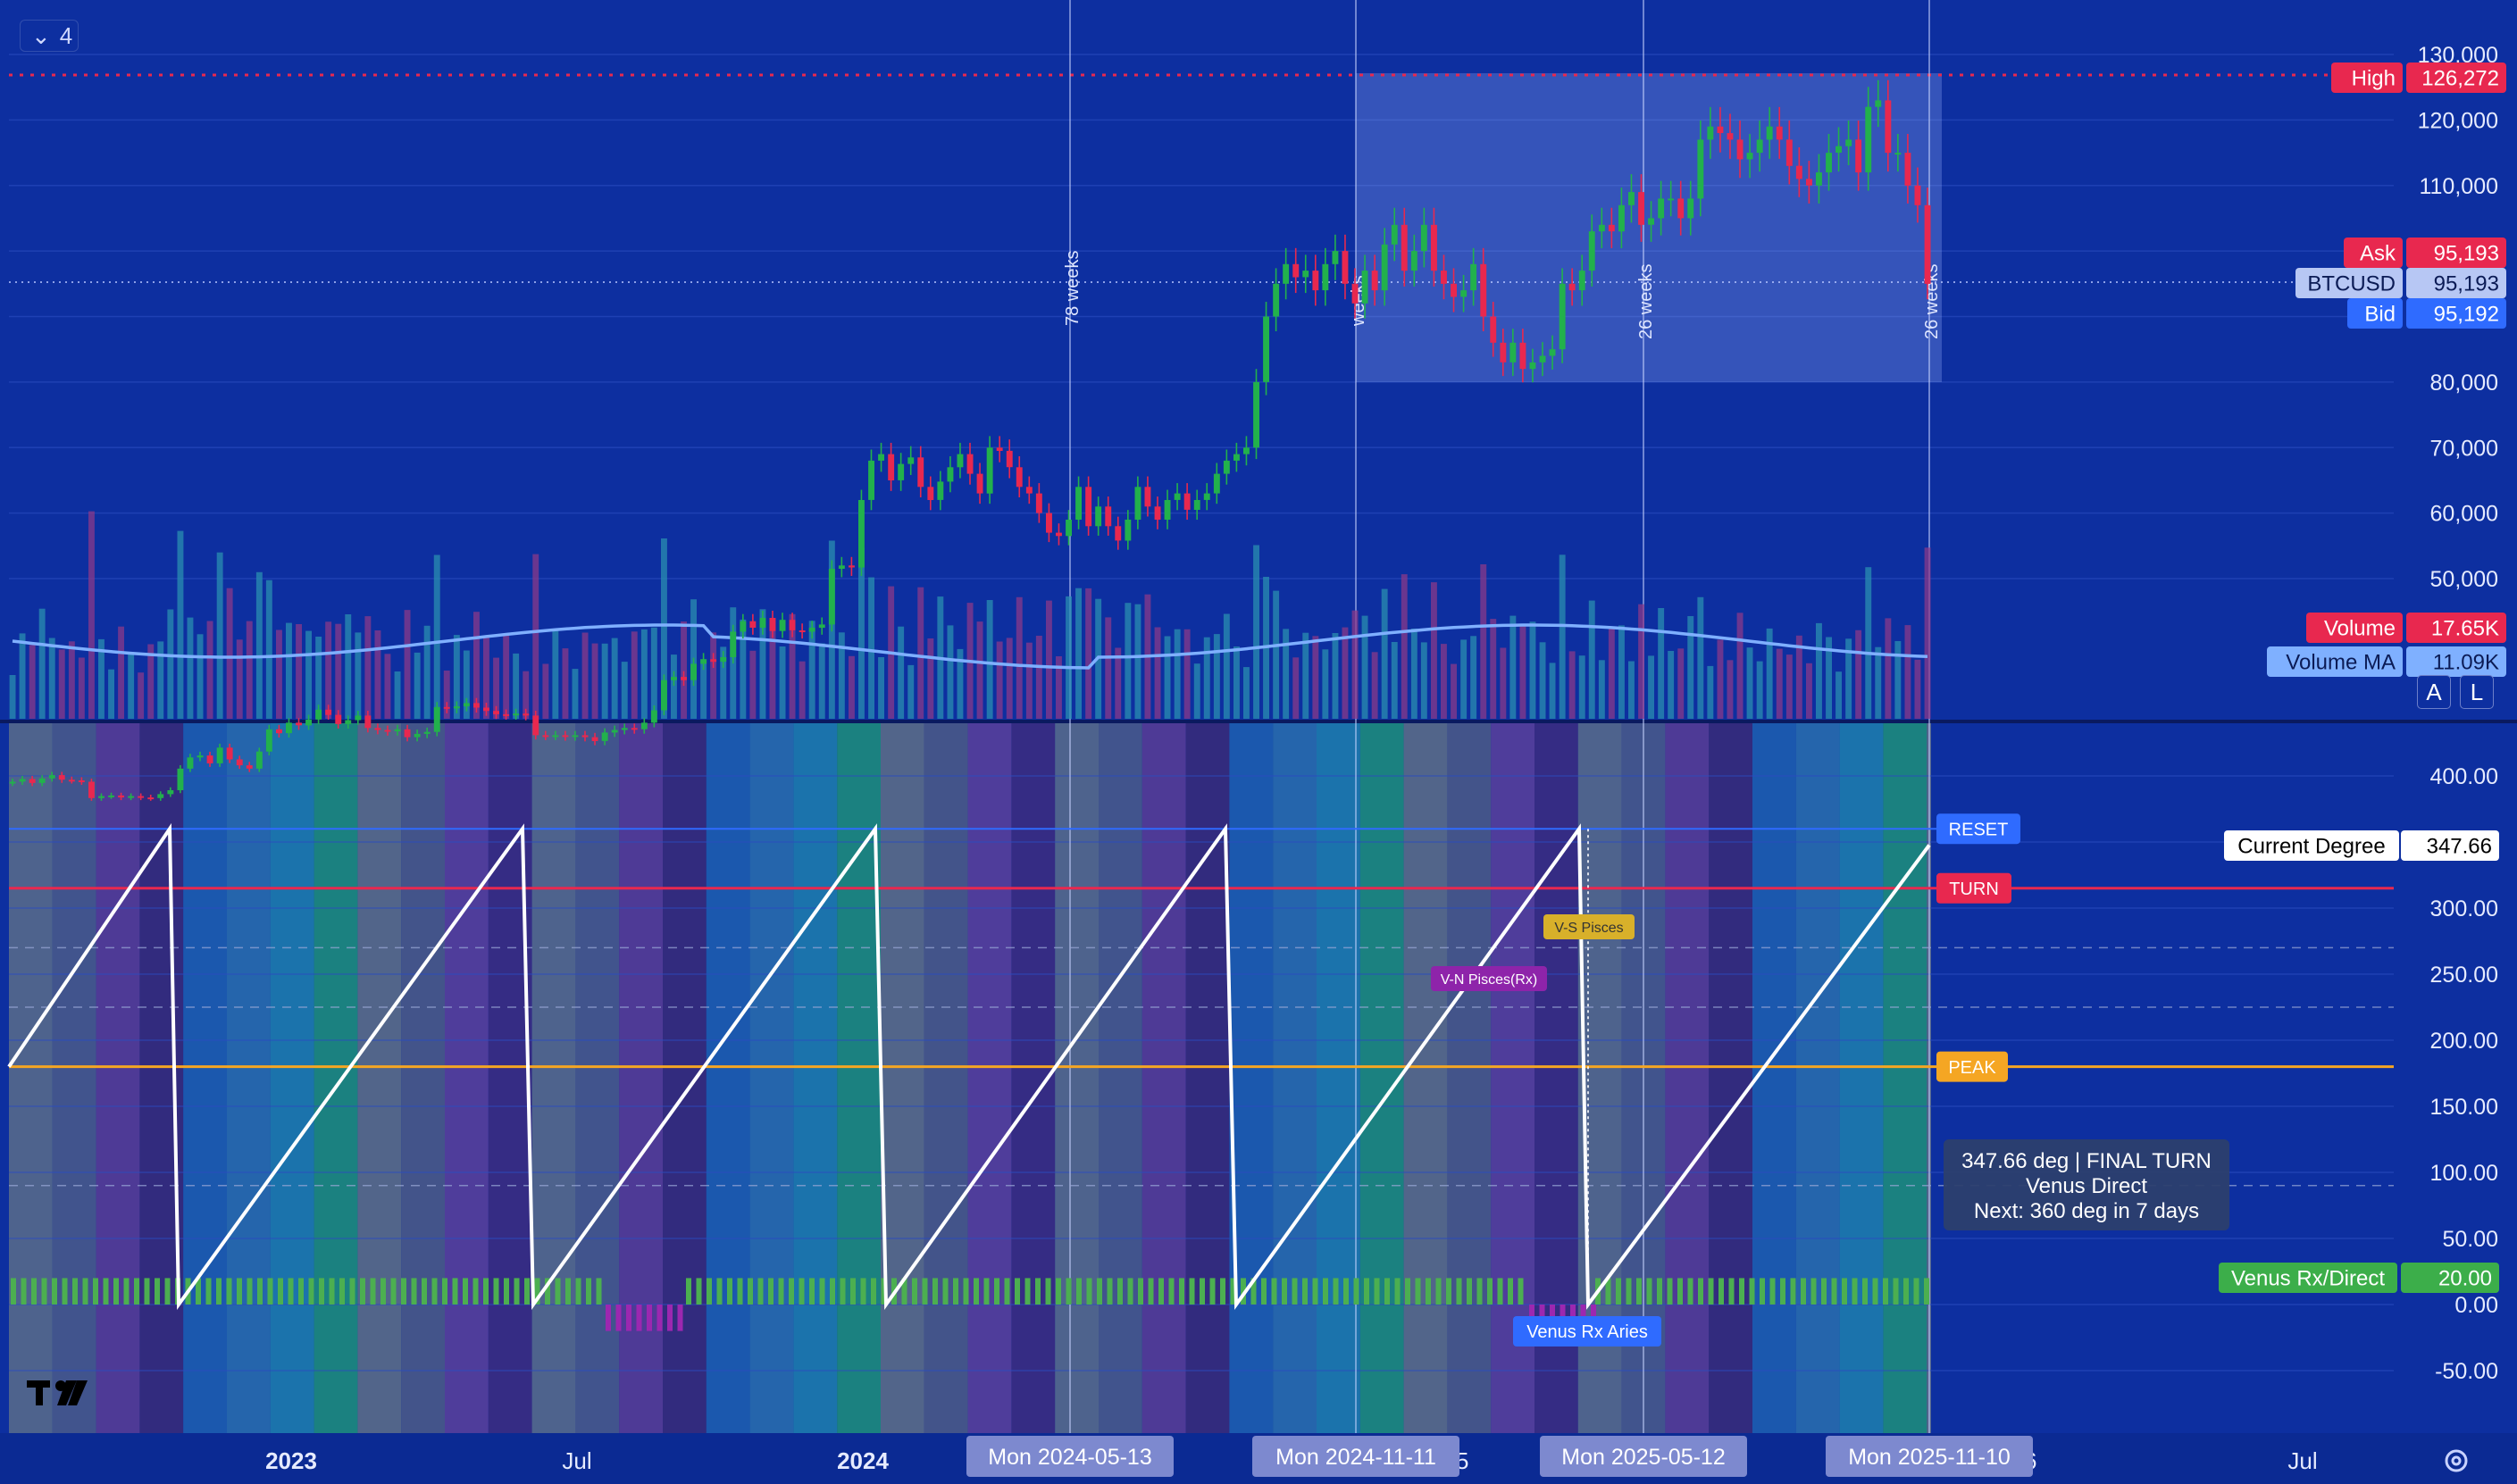 This screenshot has width=2517, height=1484. What do you see at coordinates (628, 1318) in the screenshot?
I see `venus-rx-tick` at bounding box center [628, 1318].